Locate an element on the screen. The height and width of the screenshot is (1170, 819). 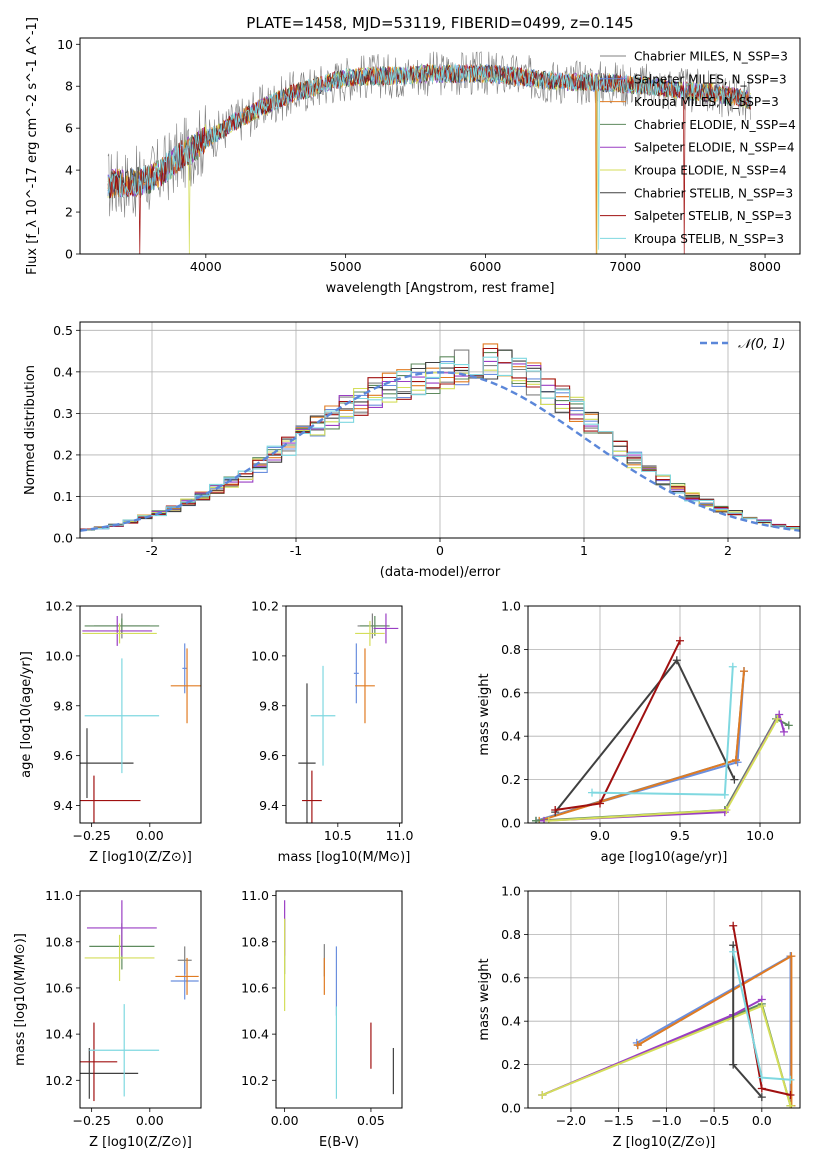
legend-entry-salpeter_elodie: Salpeter ELODIE, N_SSP=4 is located at coordinates (714, 148).